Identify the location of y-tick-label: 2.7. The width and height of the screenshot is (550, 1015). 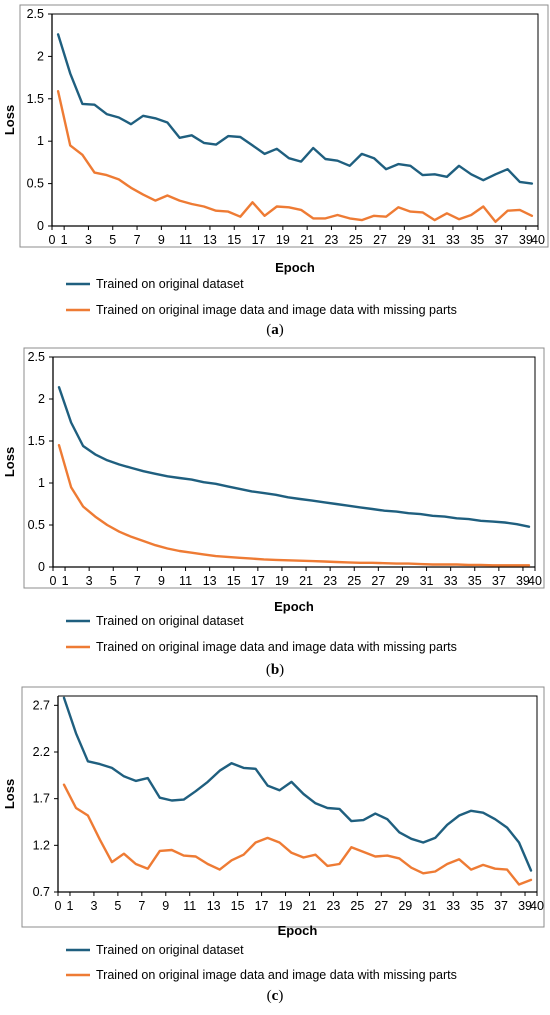
(41, 705).